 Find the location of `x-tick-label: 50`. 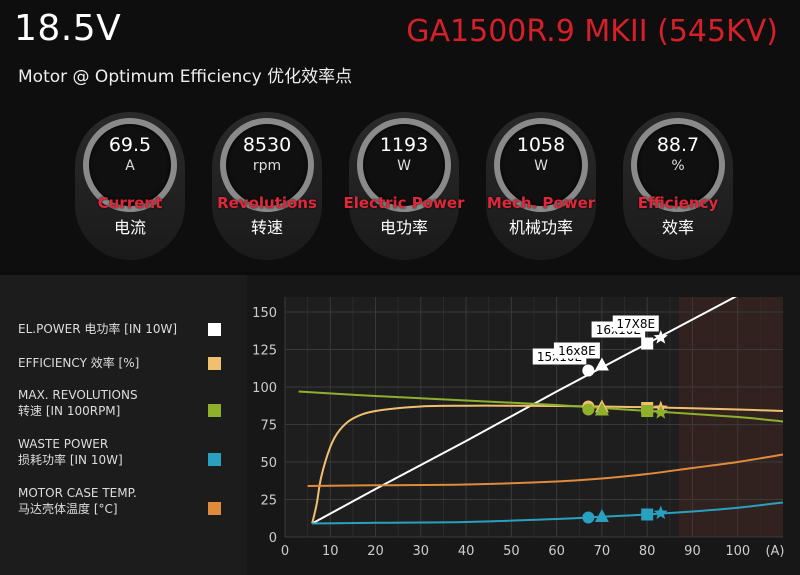

x-tick-label: 50 is located at coordinates (511, 551).